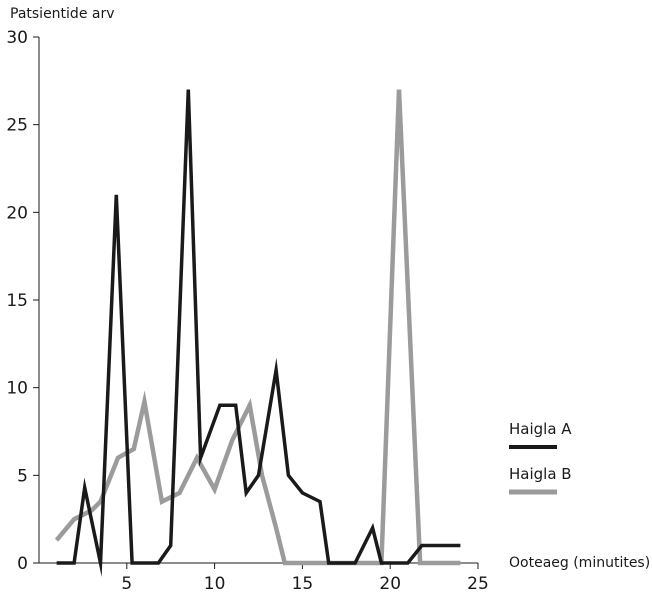 The height and width of the screenshot is (595, 652). Describe the element at coordinates (22, 476) in the screenshot. I see `y-tick-label: 5` at that location.